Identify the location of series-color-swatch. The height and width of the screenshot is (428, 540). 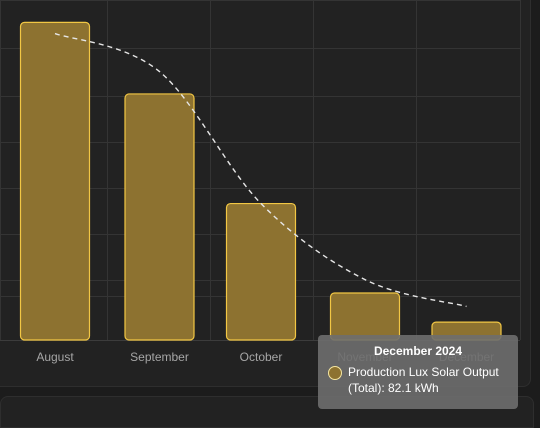
(335, 373).